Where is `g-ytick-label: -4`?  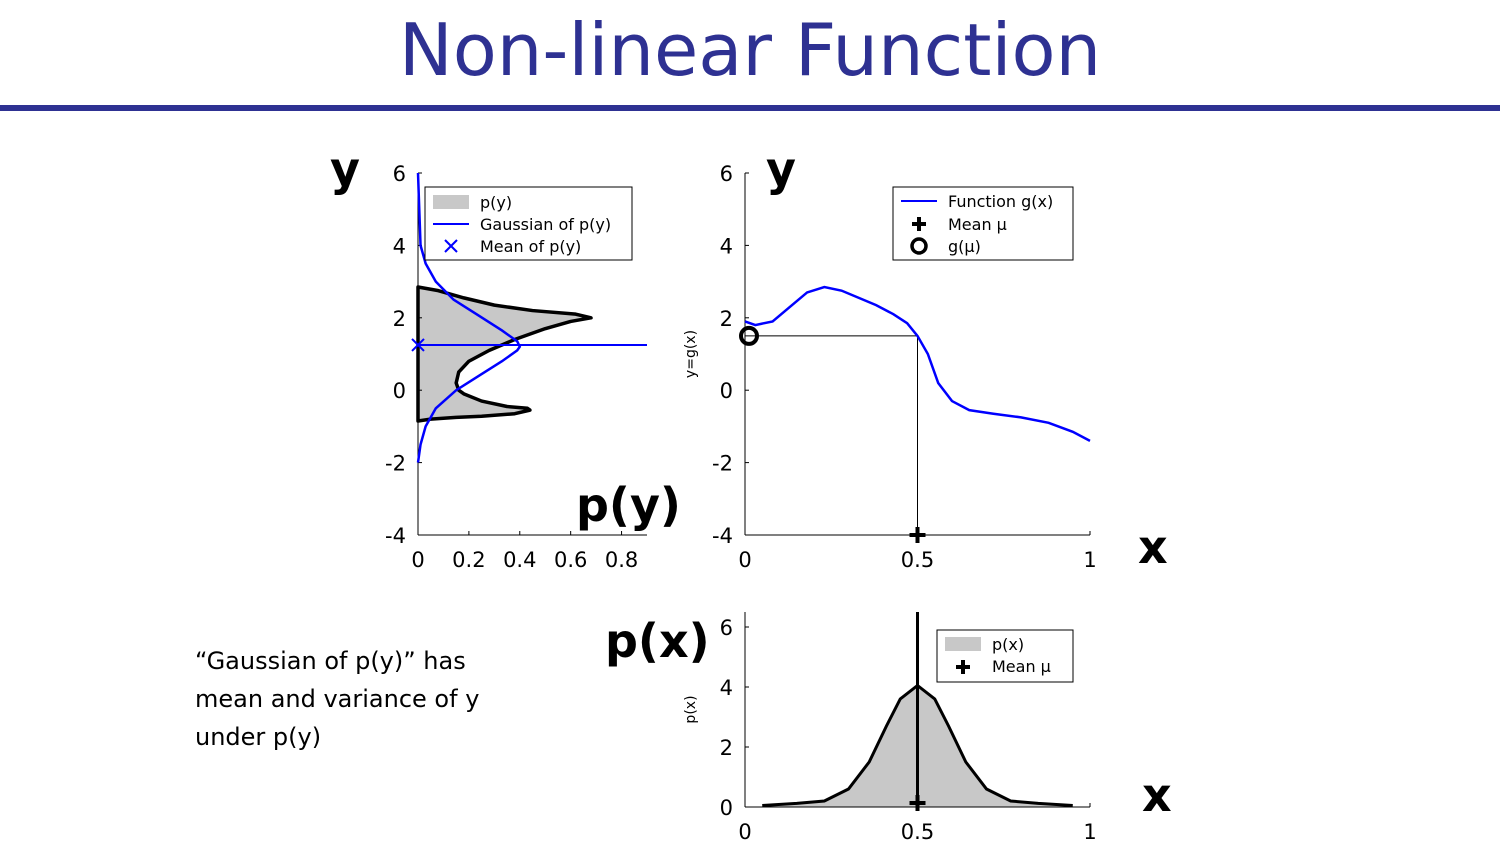 g-ytick-label: -4 is located at coordinates (722, 536).